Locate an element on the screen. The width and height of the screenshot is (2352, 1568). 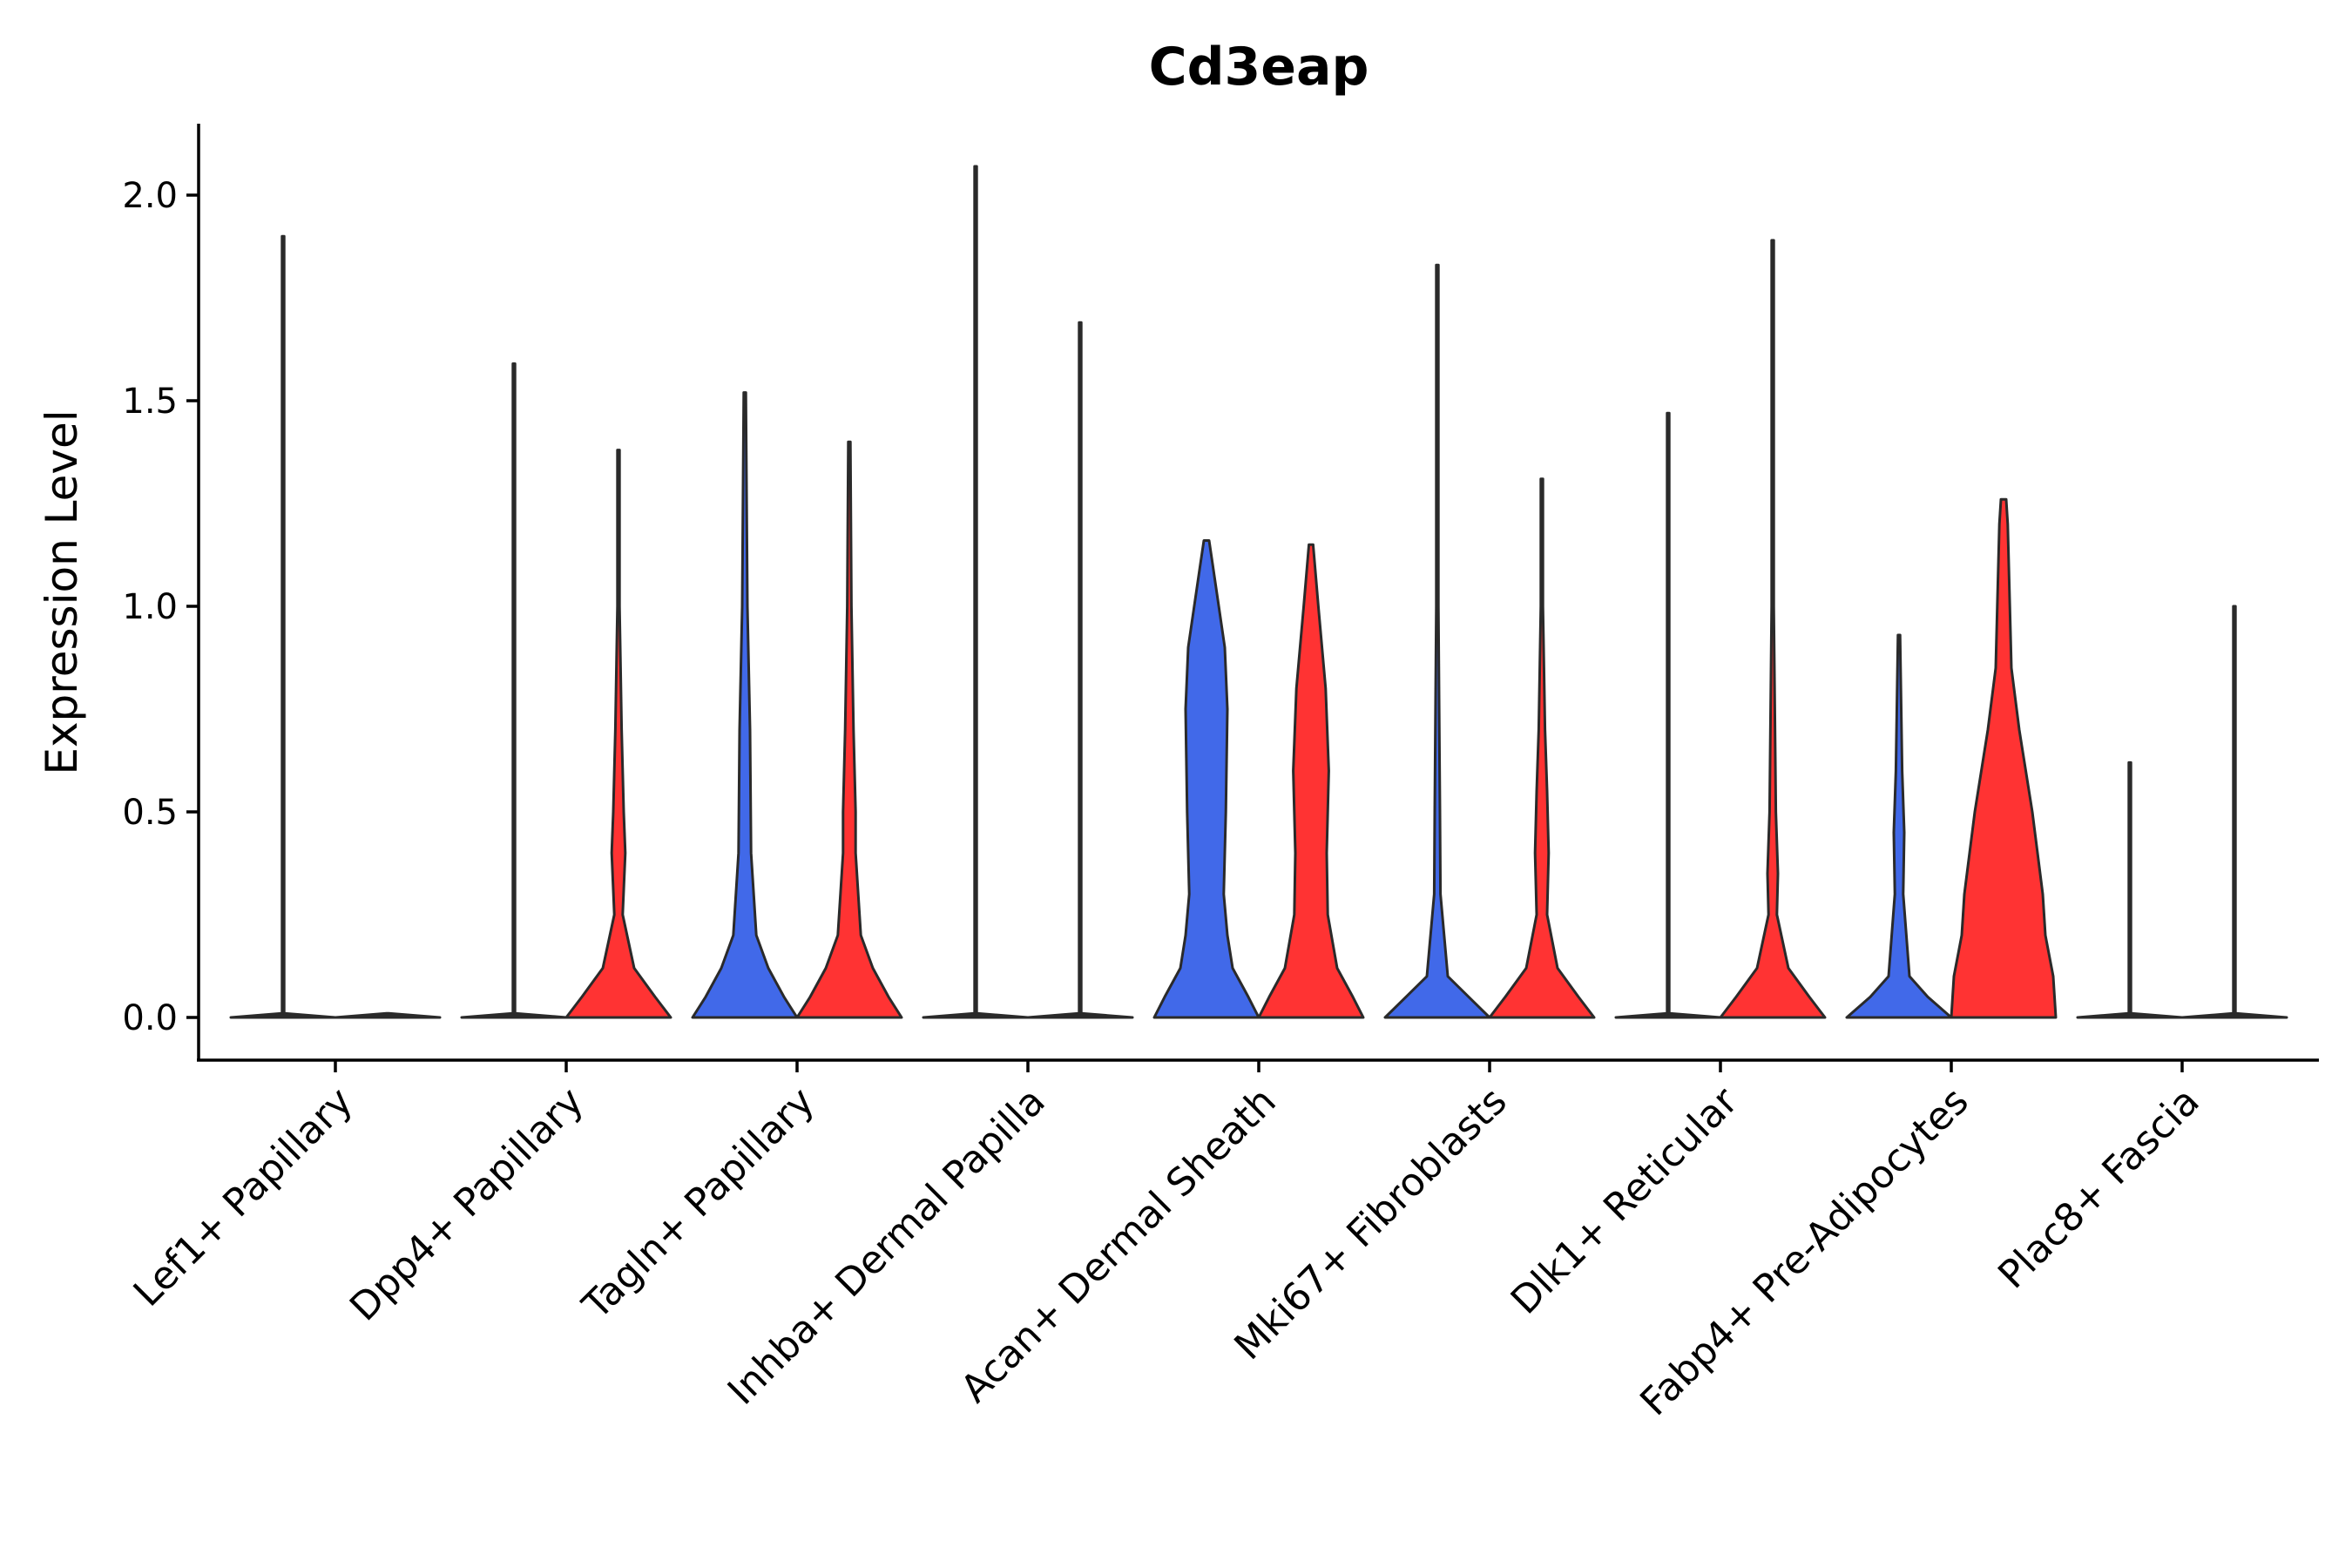
category-label: Lef1+ Papillary is located at coordinates (243, 1197).